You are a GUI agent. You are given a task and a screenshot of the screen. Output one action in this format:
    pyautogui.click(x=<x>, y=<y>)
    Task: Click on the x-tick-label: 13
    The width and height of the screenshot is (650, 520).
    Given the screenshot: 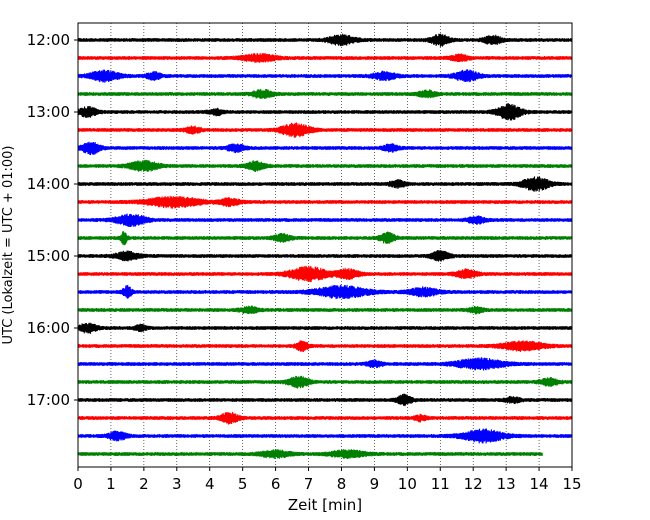 What is the action you would take?
    pyautogui.click(x=506, y=484)
    